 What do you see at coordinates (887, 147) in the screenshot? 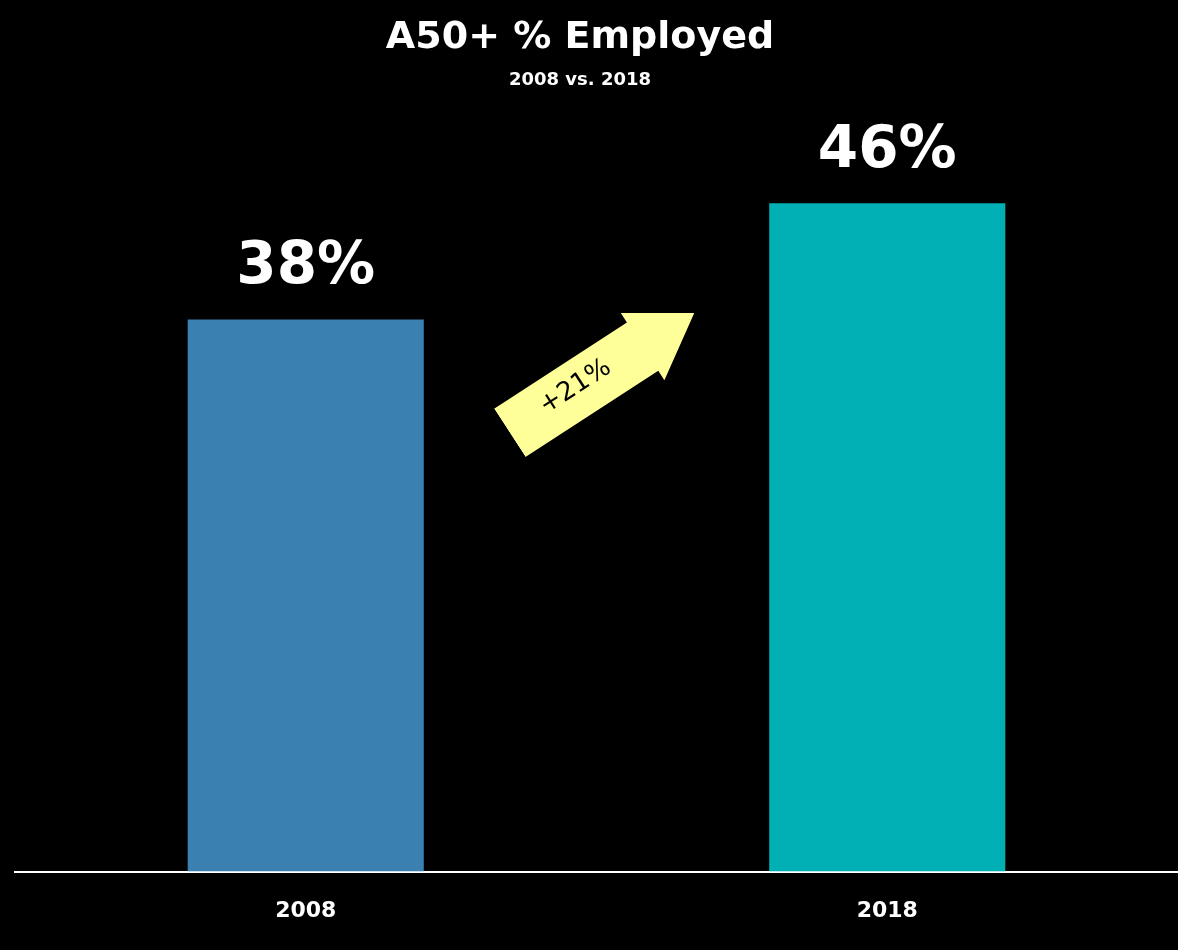
I see `data-label: 46%` at bounding box center [887, 147].